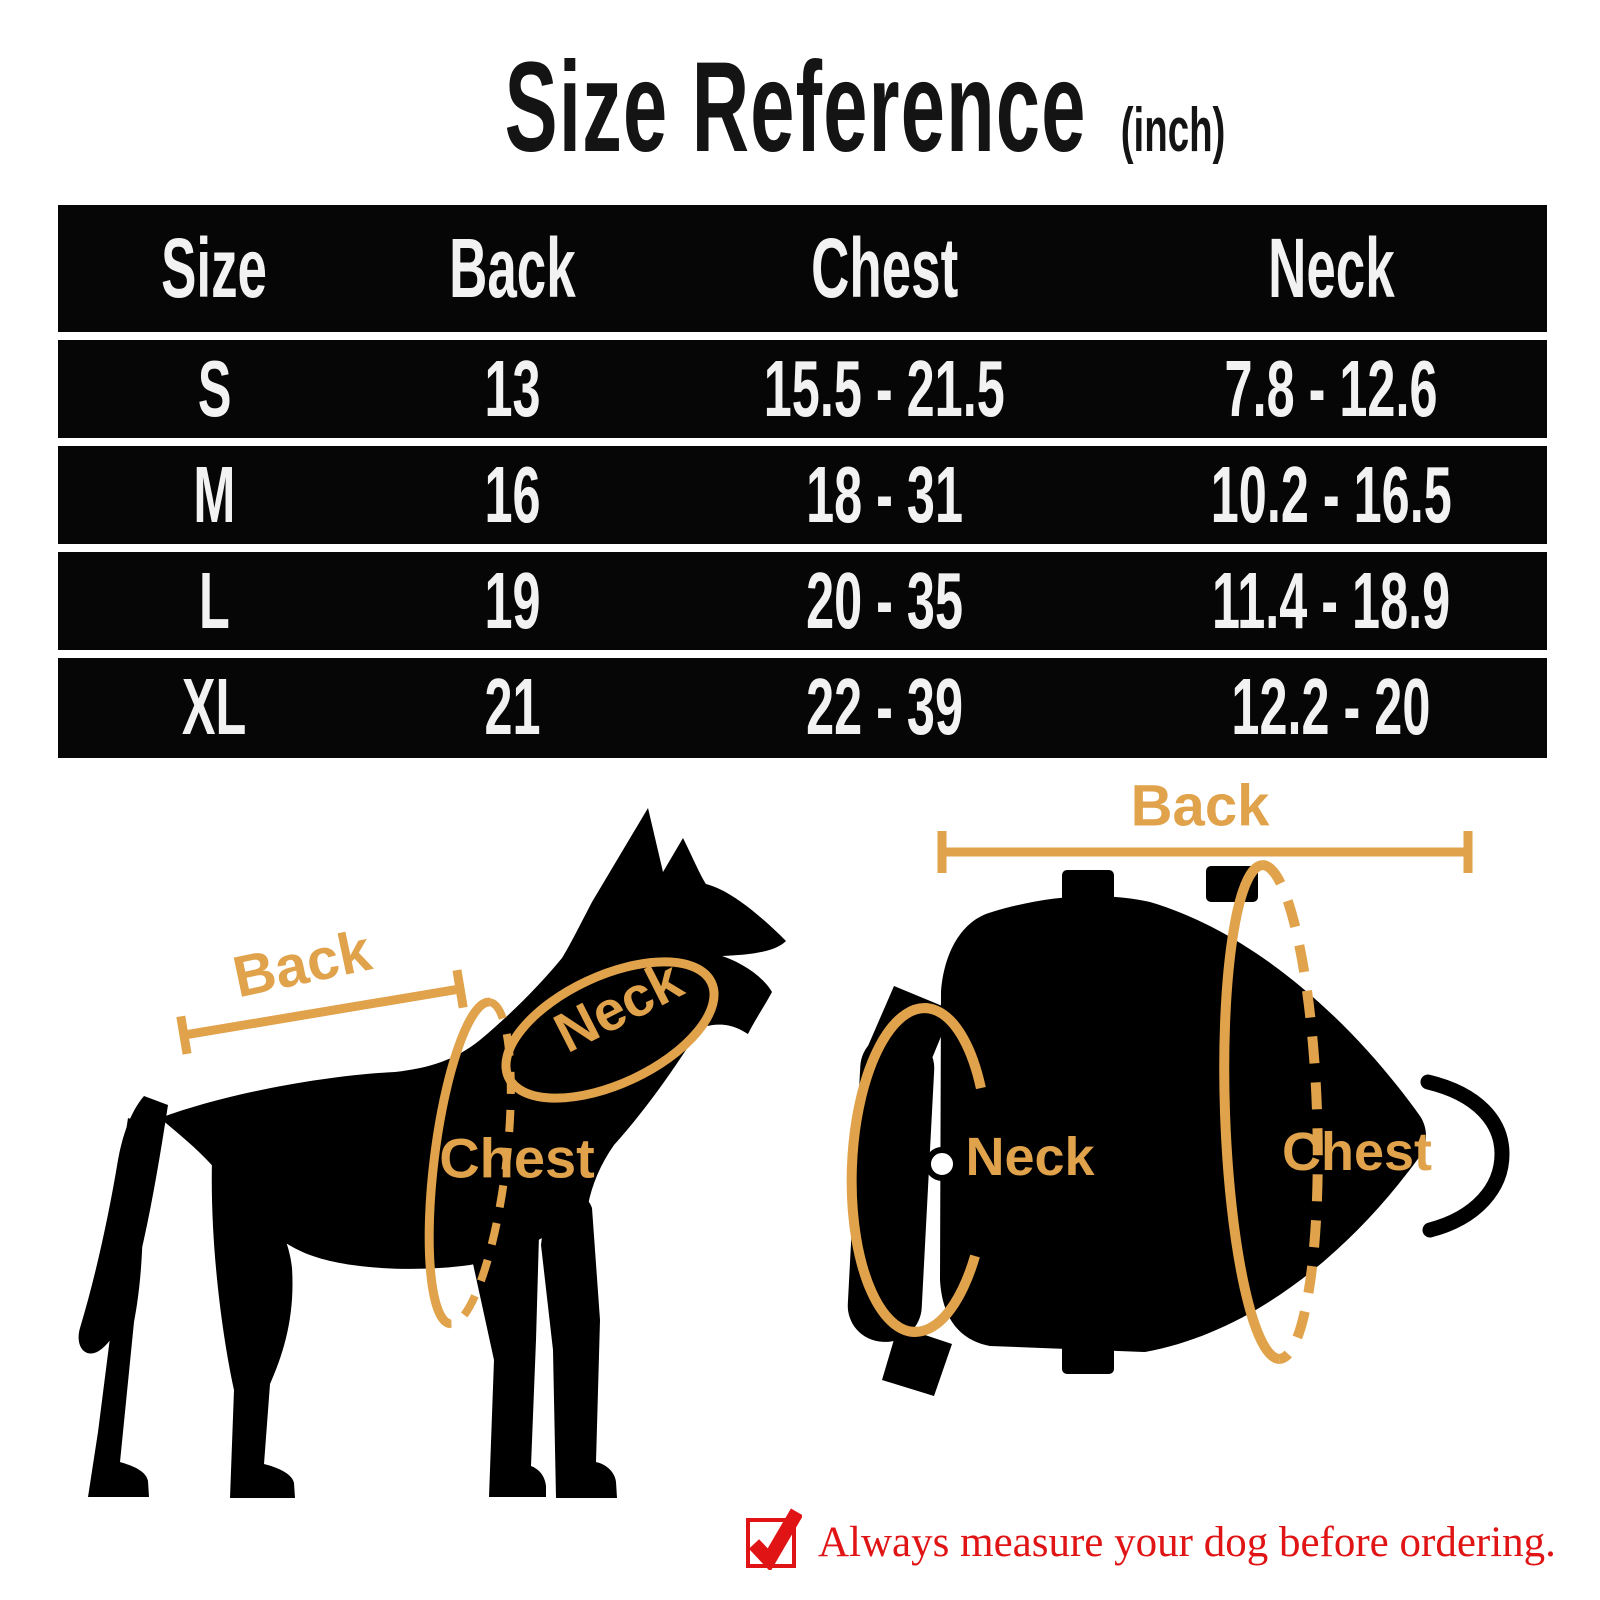  Describe the element at coordinates (1187, 1543) in the screenshot. I see `footnote-text: Always measure your dog before ordering.` at that location.